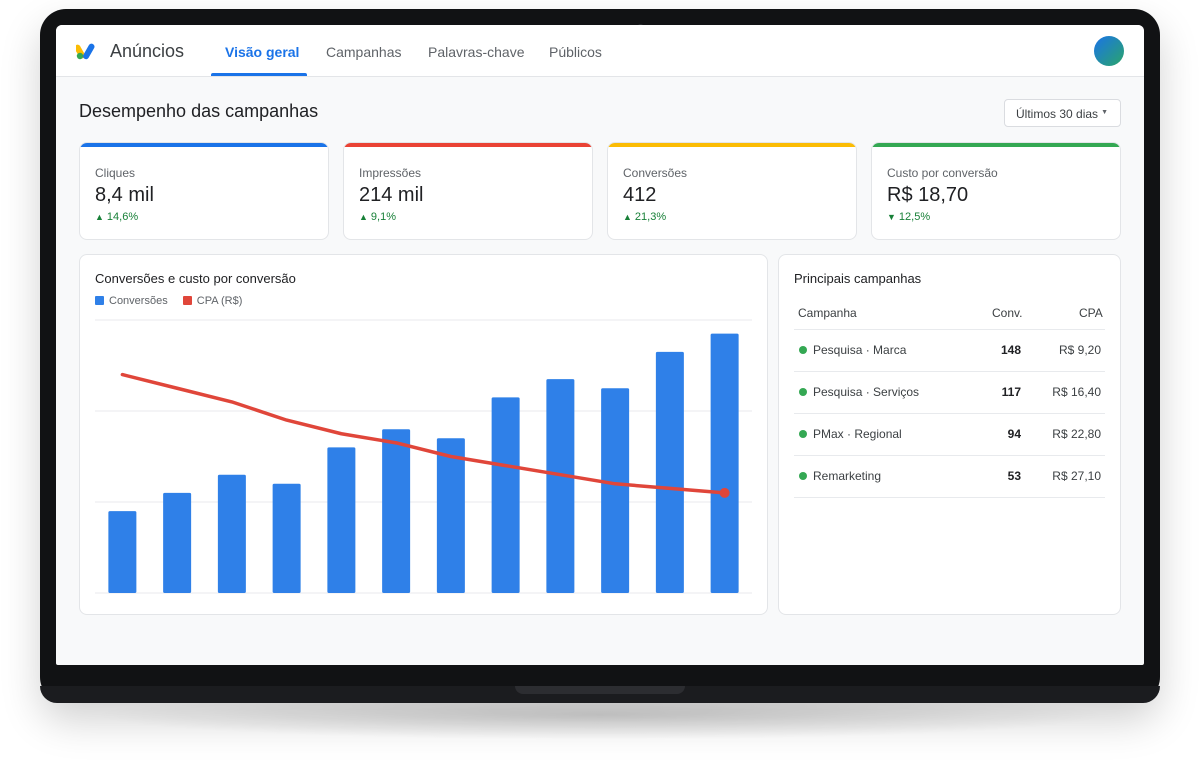 This screenshot has width=1200, height=760. I want to click on legend-item-conversoes: Conversões, so click(131, 301).